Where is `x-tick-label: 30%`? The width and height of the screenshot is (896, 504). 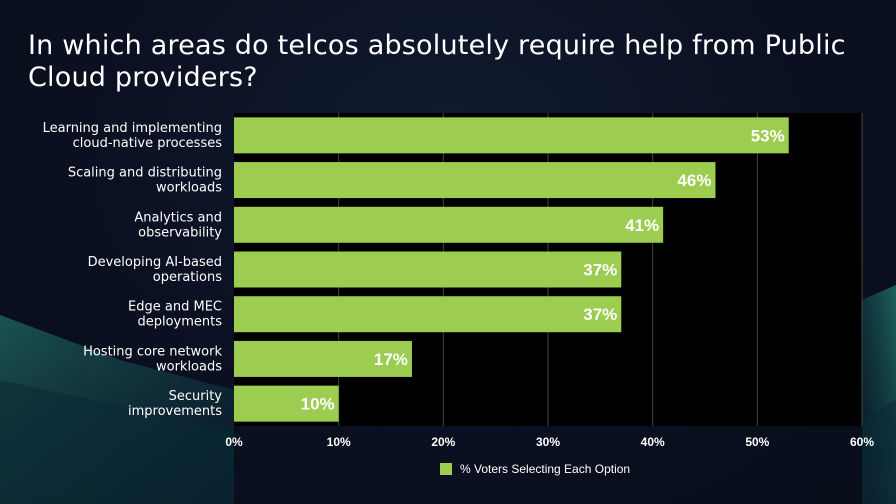 x-tick-label: 30% is located at coordinates (548, 442).